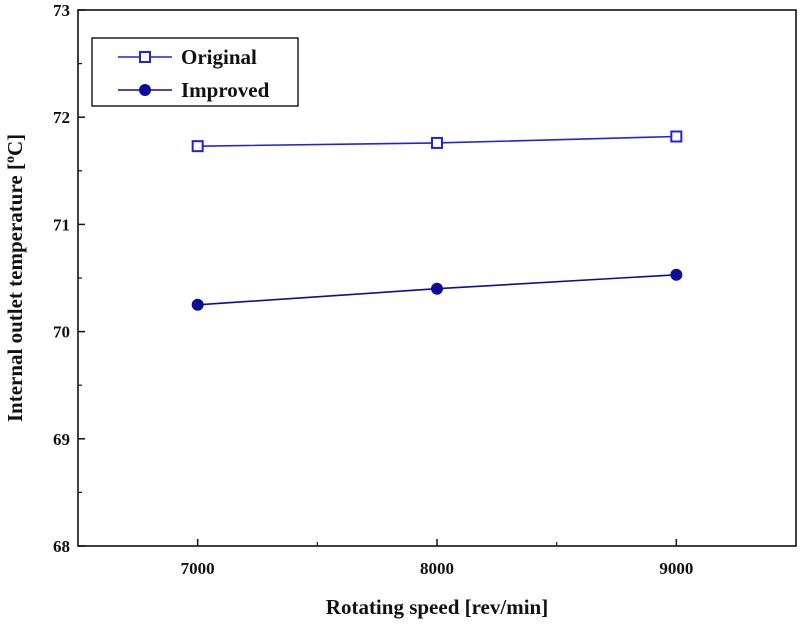 This screenshot has height=625, width=800. I want to click on y-tick-label: 72, so click(61, 117).